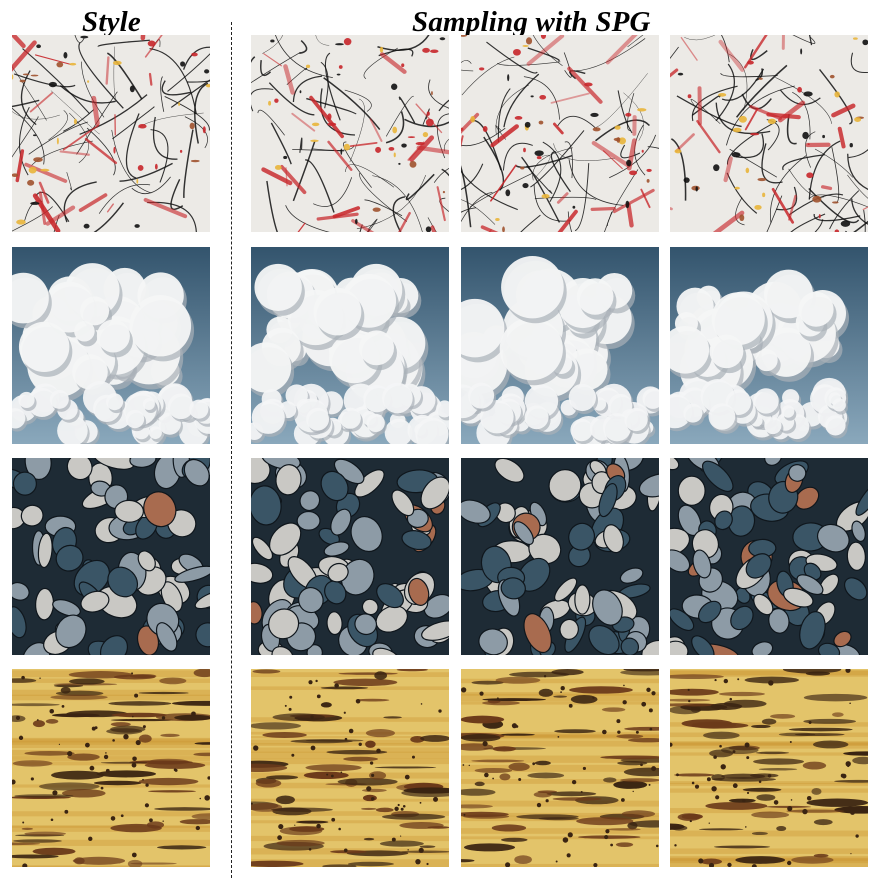  Describe the element at coordinates (231, 450) in the screenshot. I see `column-divider` at that location.